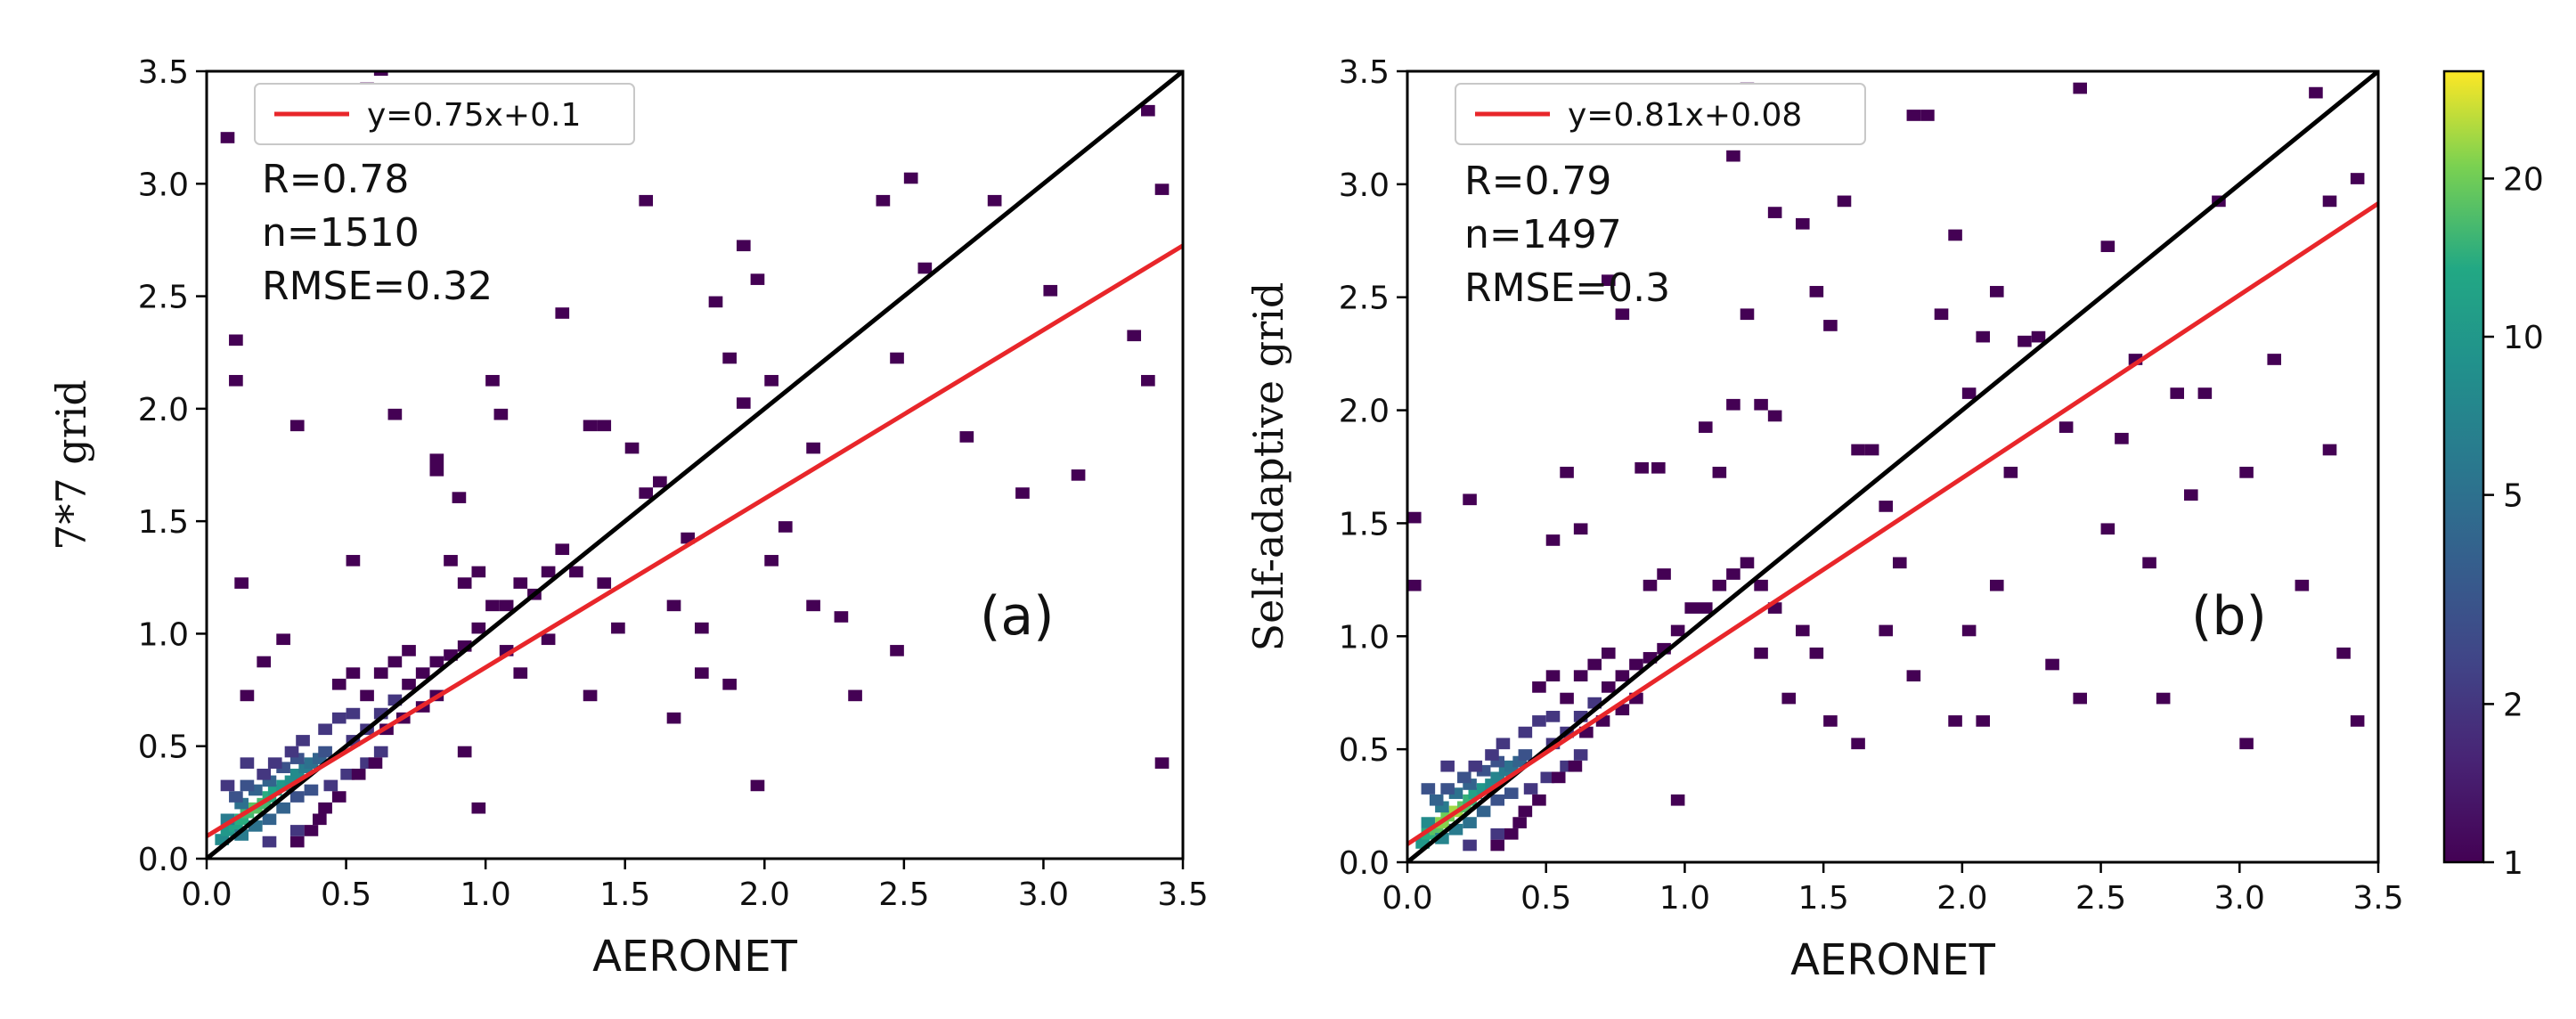 The width and height of the screenshot is (2576, 1019). What do you see at coordinates (1685, 115) in the screenshot?
I see `panel-b-legend-label: y=0.81x+0.08` at bounding box center [1685, 115].